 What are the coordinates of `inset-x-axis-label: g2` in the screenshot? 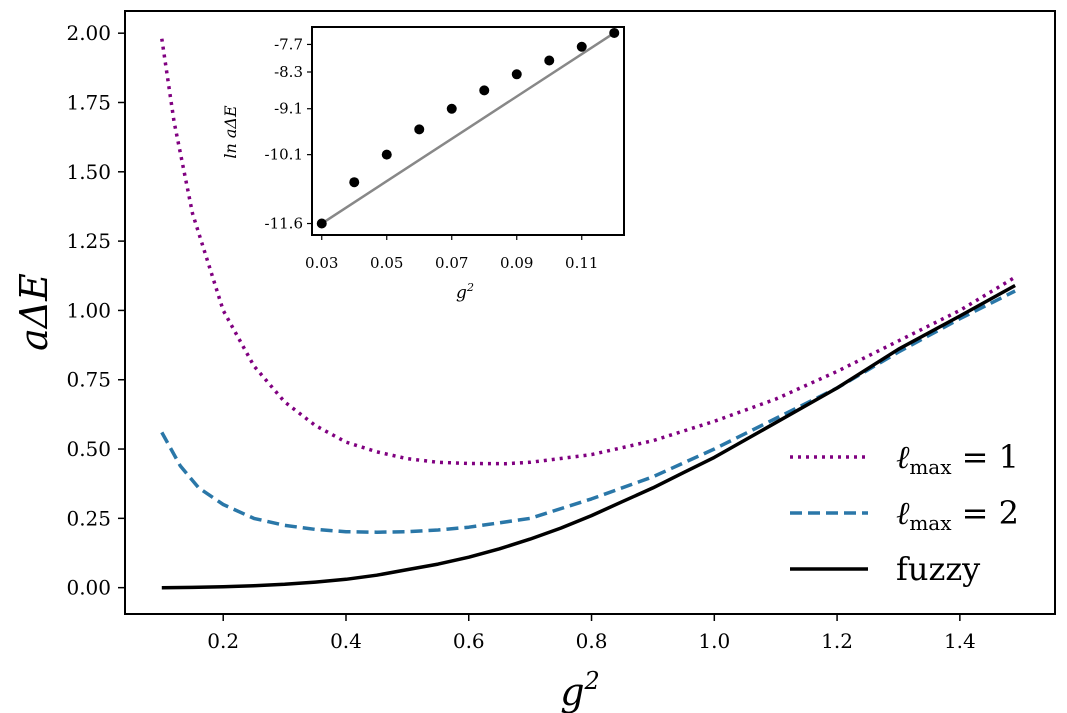 It's located at (465, 292).